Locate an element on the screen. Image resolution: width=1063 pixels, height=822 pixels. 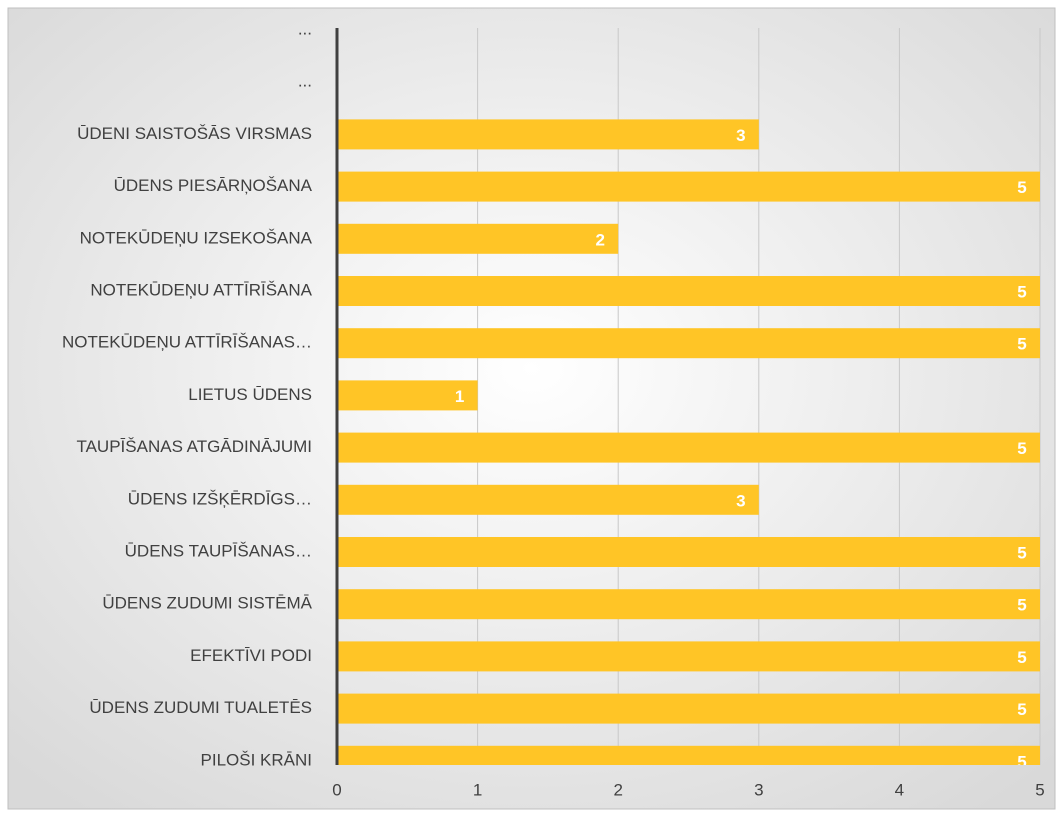
y-tick-label: NOTEKŪDEŅU IZSEKOŠANA is located at coordinates (196, 237).